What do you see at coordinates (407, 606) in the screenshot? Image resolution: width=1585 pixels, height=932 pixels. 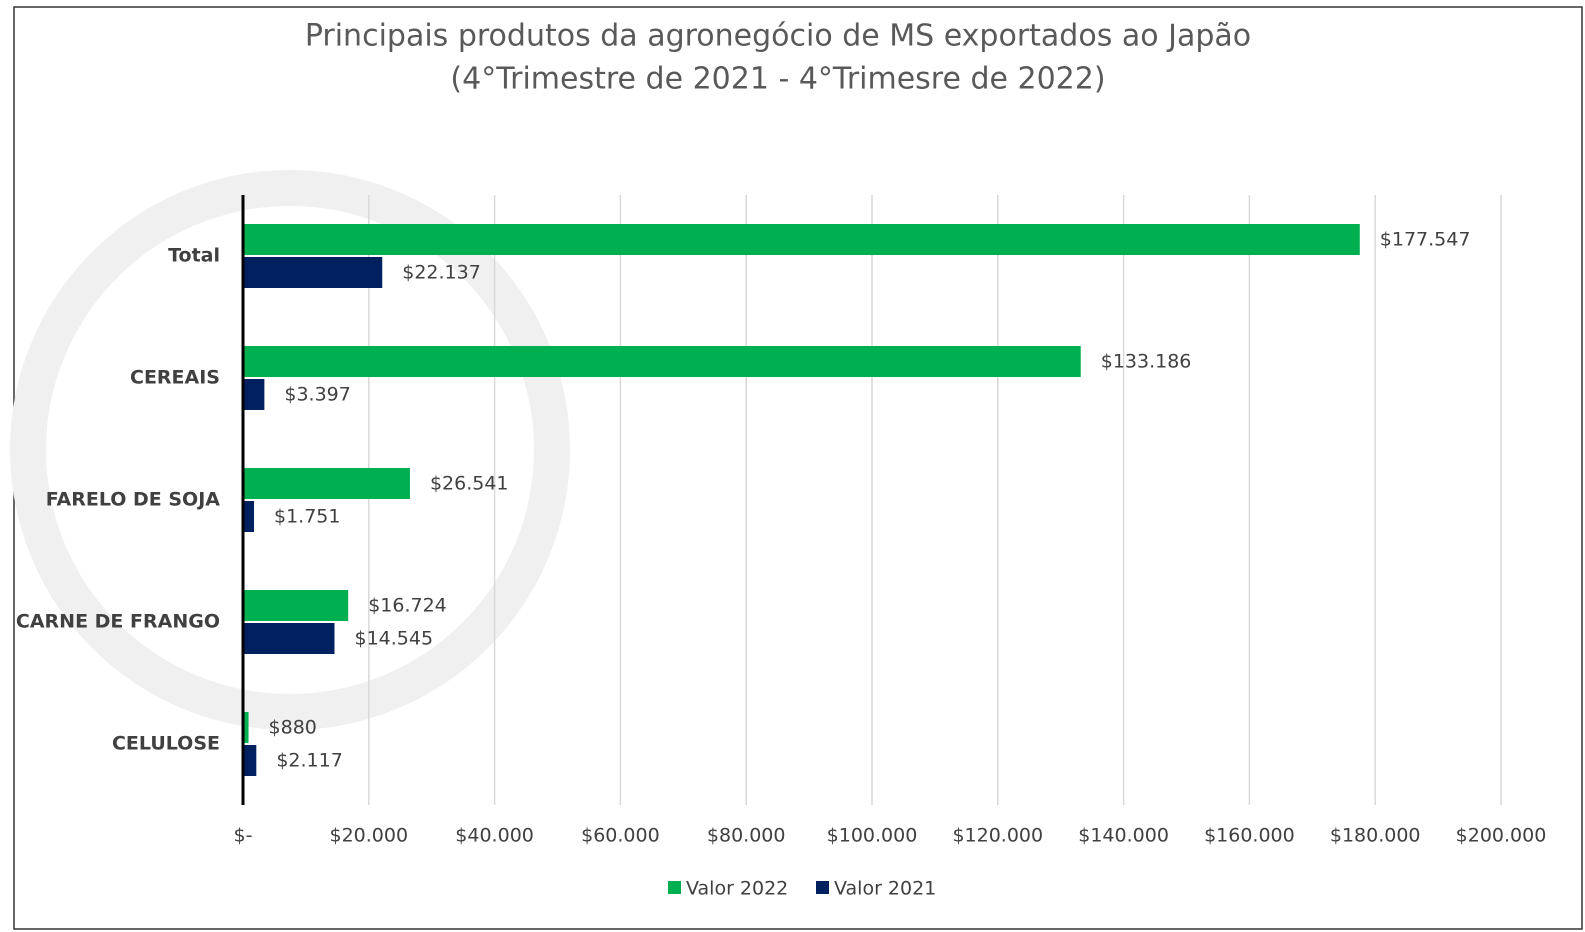 I see `data-label: $16.724` at bounding box center [407, 606].